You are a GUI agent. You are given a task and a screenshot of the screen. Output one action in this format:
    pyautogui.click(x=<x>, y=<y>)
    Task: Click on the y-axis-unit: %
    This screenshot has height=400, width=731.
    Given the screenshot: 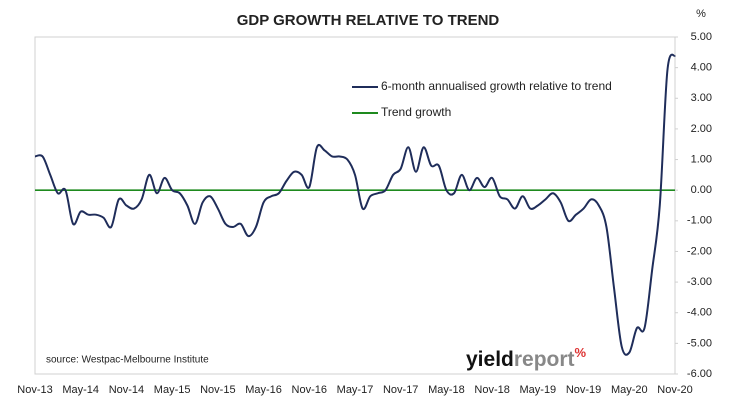 What is the action you would take?
    pyautogui.click(x=701, y=14)
    